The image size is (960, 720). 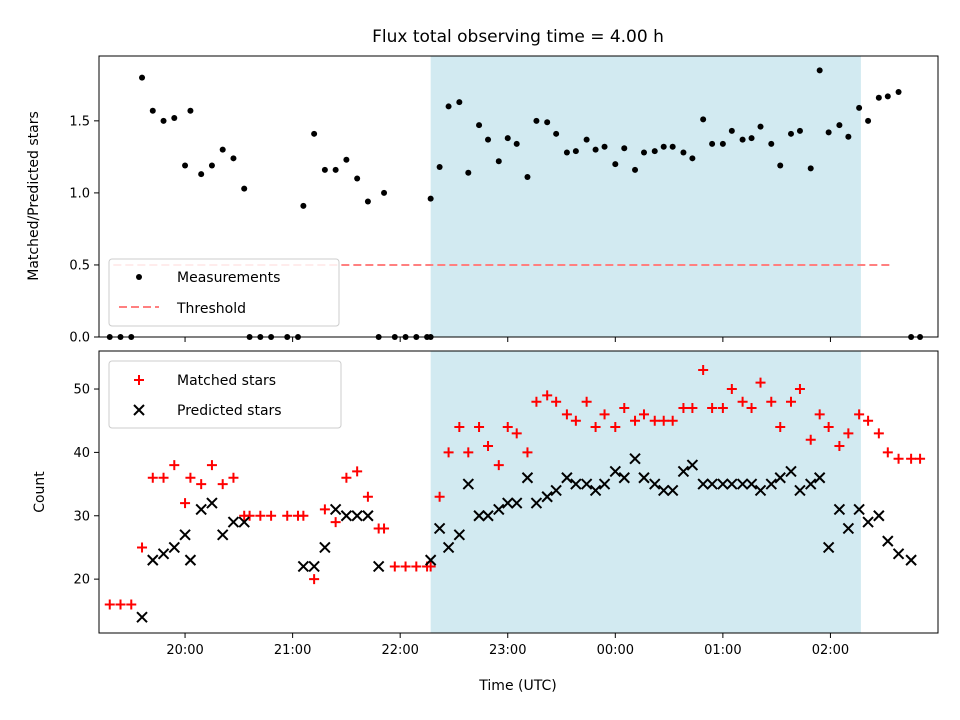 What do you see at coordinates (34, 196) in the screenshot?
I see `top-y-axis-label: Matched/Predicted stars` at bounding box center [34, 196].